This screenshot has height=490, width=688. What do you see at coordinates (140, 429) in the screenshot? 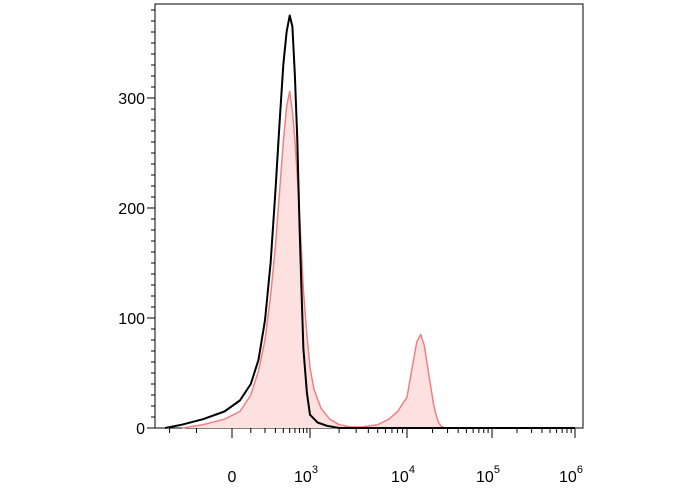
I see `y-tick-label: 0` at bounding box center [140, 429].